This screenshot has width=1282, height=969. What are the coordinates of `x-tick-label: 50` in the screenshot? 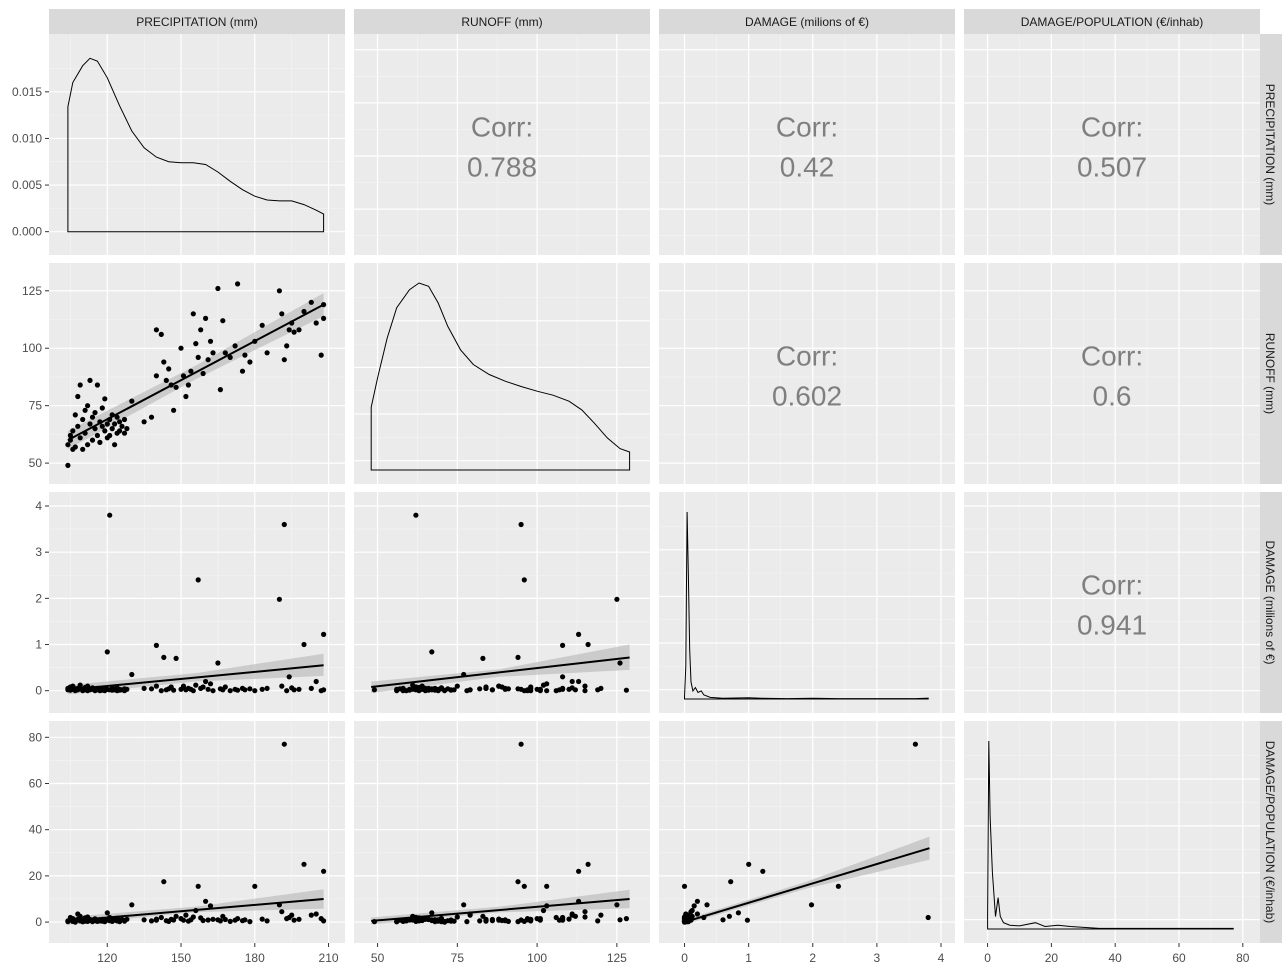 It's located at (378, 958).